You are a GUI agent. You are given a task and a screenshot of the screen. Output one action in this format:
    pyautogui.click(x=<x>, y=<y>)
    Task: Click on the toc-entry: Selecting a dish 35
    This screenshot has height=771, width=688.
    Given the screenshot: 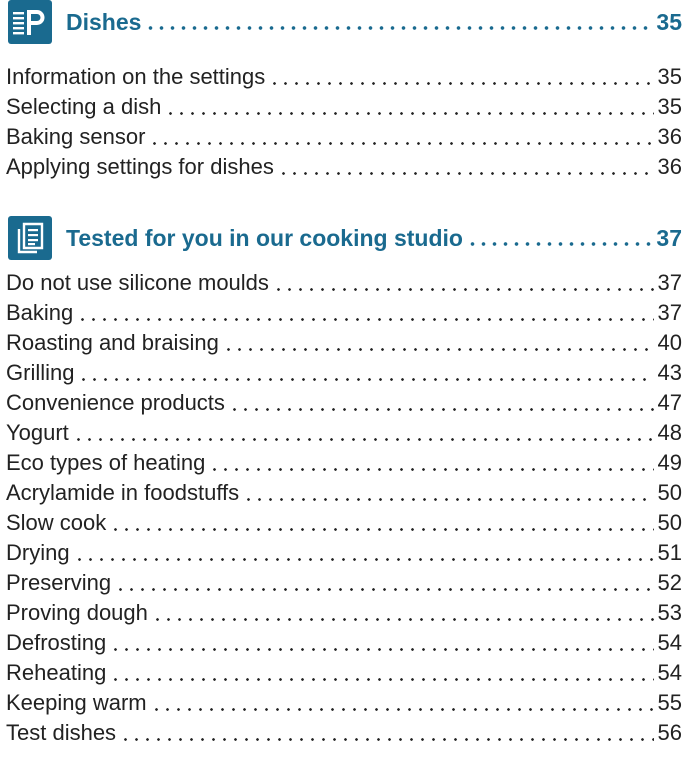 What is the action you would take?
    pyautogui.click(x=344, y=107)
    